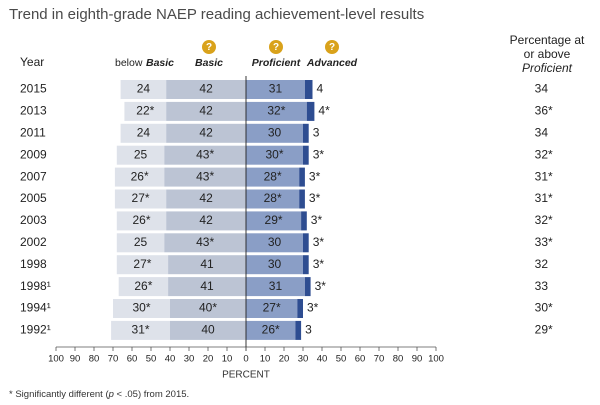 The image size is (600, 405). What do you see at coordinates (35, 330) in the screenshot?
I see `year-label: 1992¹` at bounding box center [35, 330].